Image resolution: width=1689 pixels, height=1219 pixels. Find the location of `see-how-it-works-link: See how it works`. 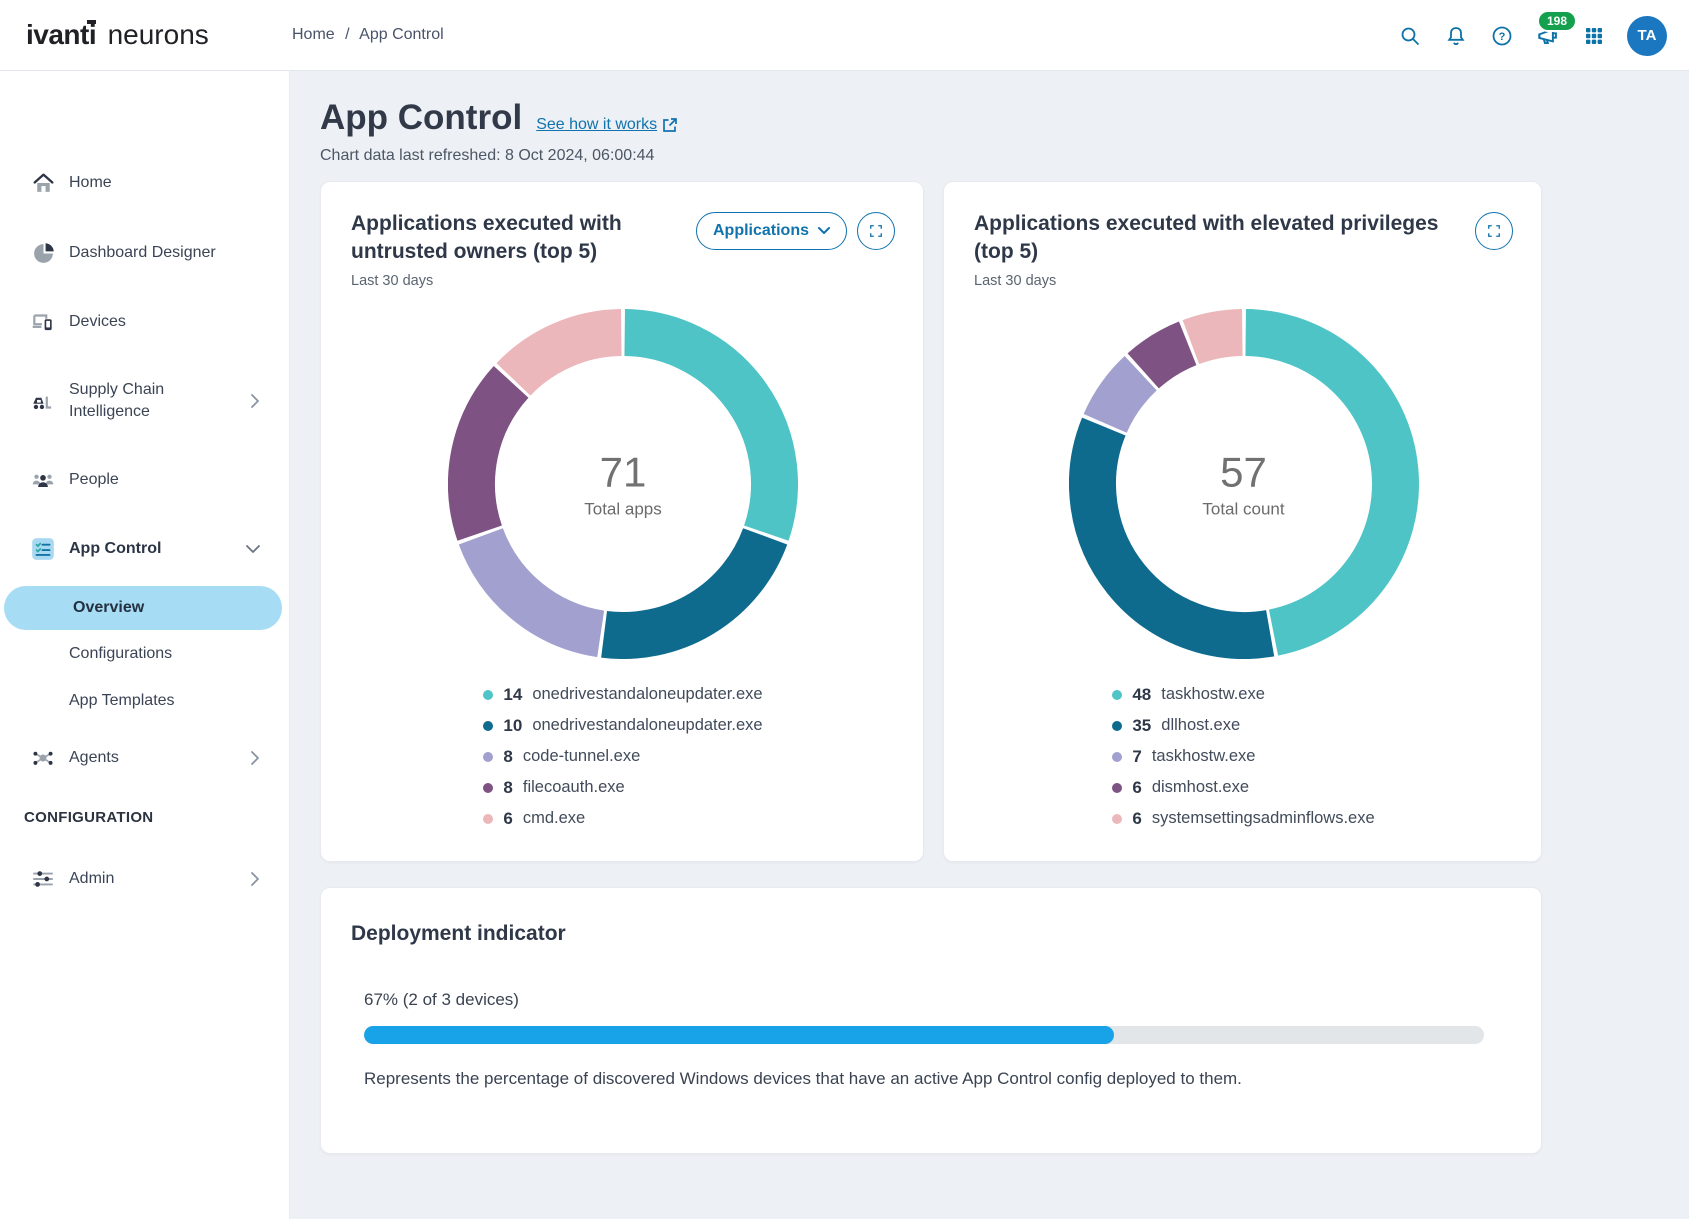

see-how-it-works-link: See how it works is located at coordinates (607, 125).